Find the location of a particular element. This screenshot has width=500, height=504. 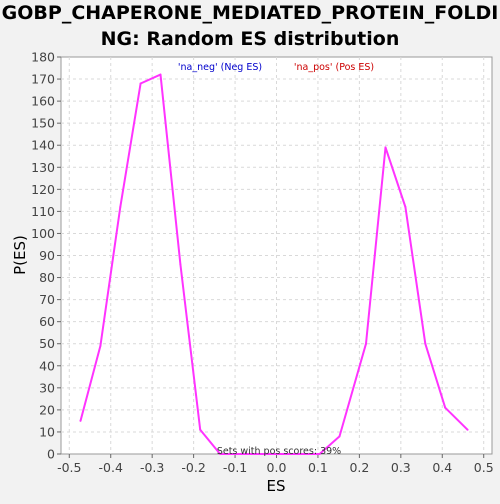

legend-entry-pos: 'na_pos' (Pos ES) is located at coordinates (334, 67).